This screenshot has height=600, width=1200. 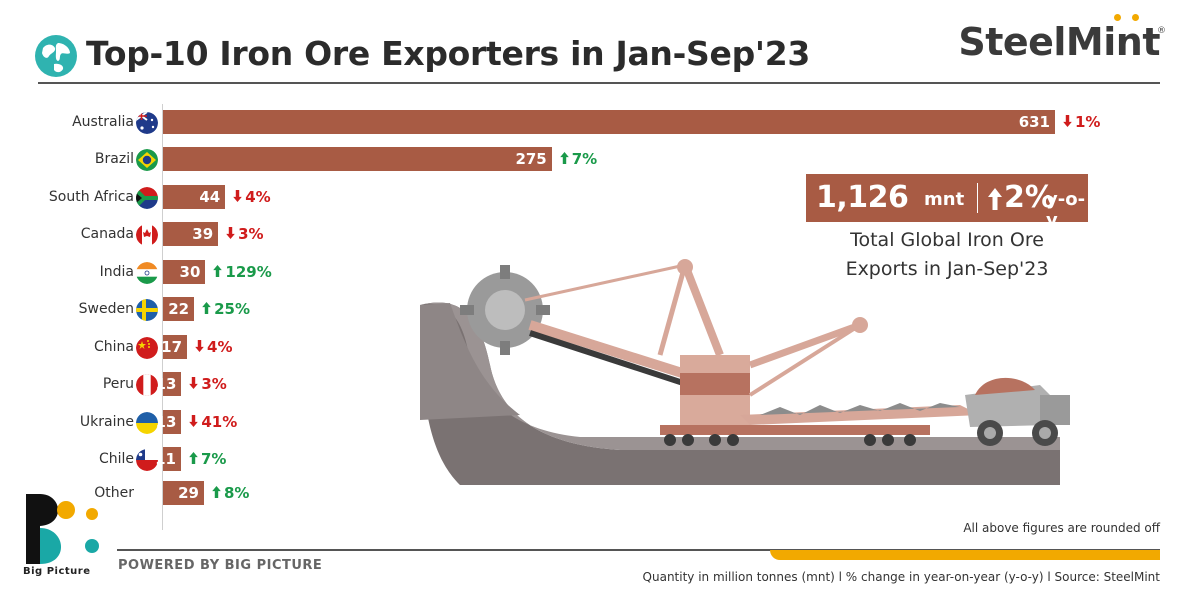 I want to click on flag-peru-icon, so click(x=147, y=385).